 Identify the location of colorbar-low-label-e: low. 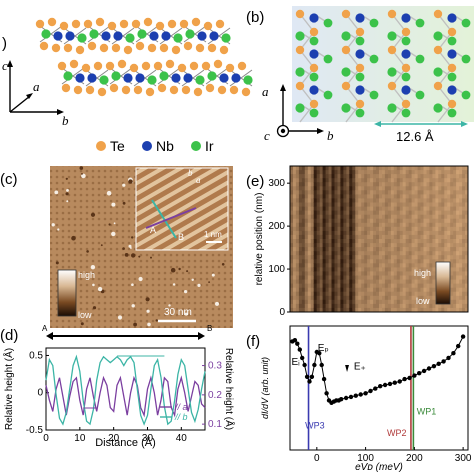
(423, 301).